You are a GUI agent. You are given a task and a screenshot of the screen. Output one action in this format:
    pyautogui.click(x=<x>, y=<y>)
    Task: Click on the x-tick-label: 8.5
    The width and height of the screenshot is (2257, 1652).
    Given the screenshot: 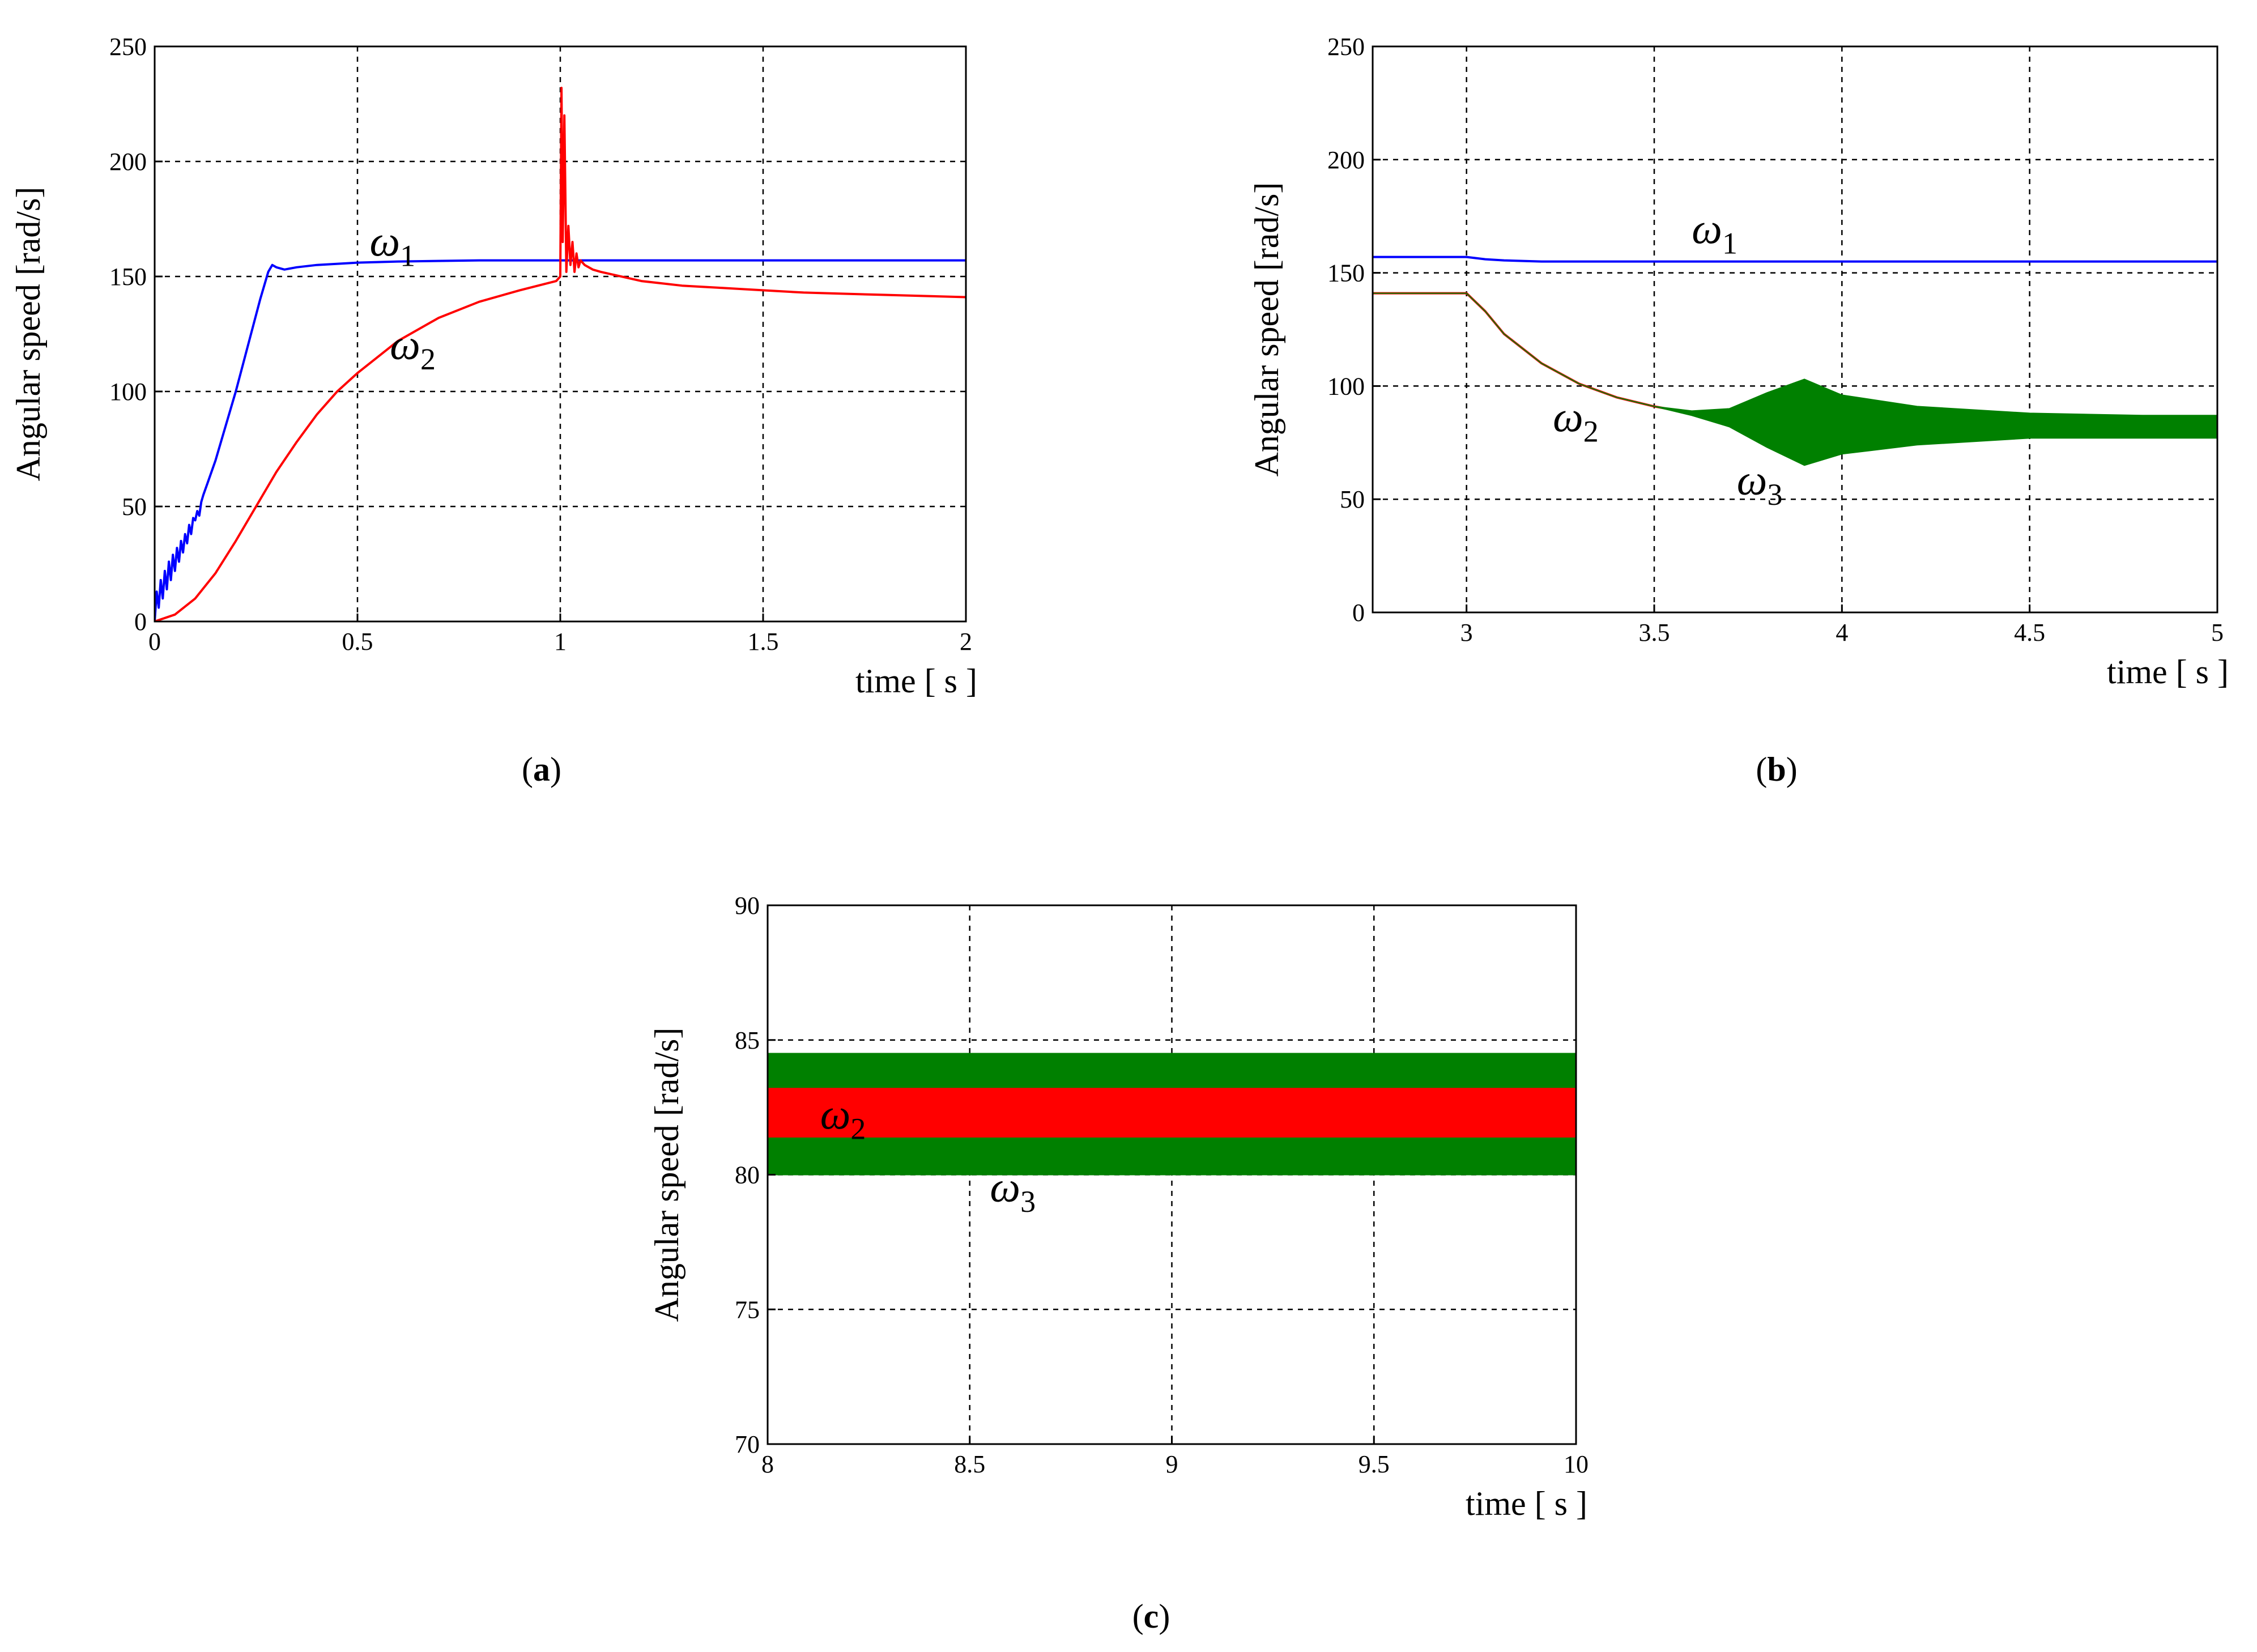 What is the action you would take?
    pyautogui.click(x=969, y=1464)
    